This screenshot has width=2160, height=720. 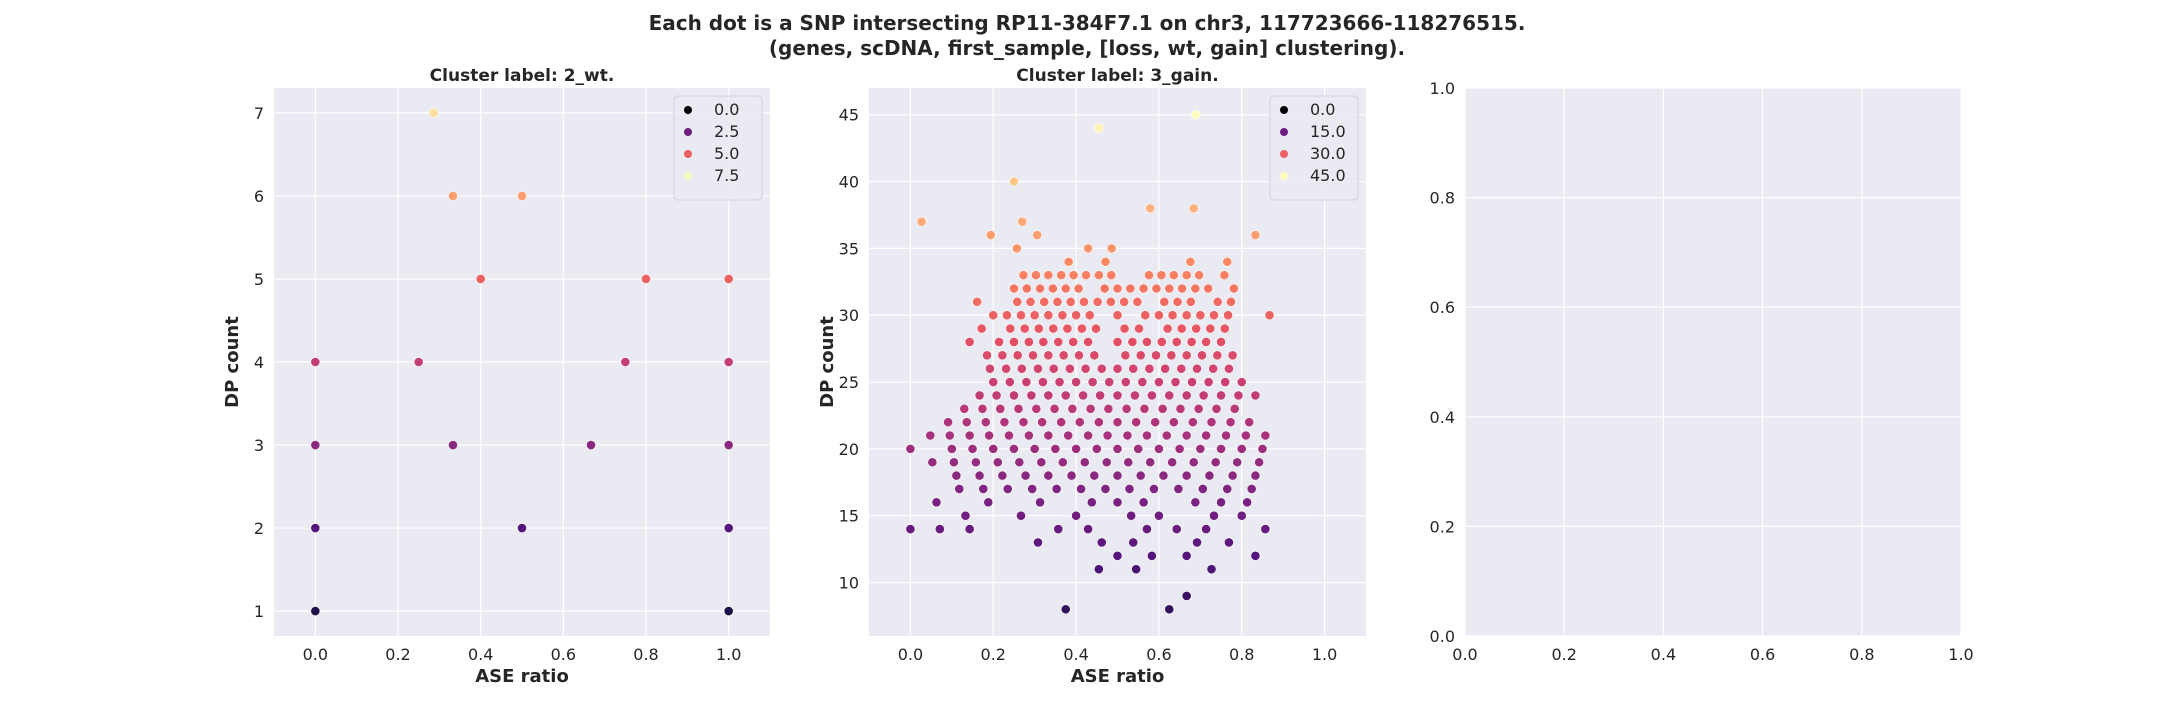 What do you see at coordinates (259, 279) in the screenshot?
I see `y-tick-label: 5` at bounding box center [259, 279].